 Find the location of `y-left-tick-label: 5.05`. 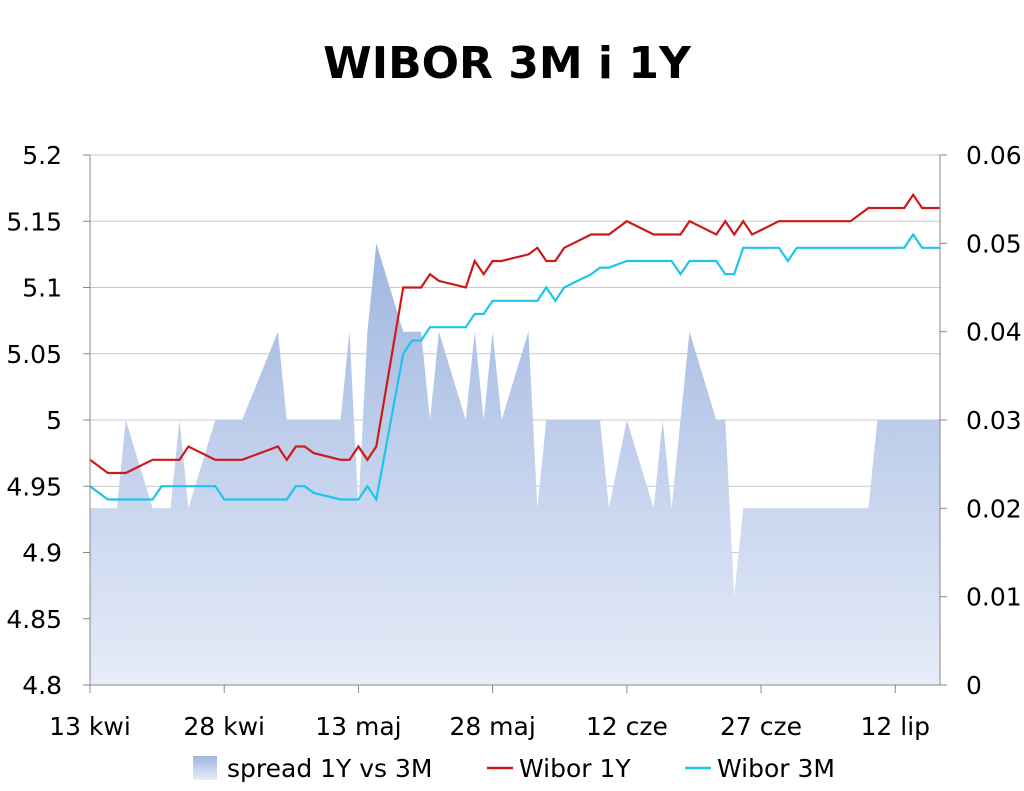

y-left-tick-label: 5.05 is located at coordinates (34, 354).